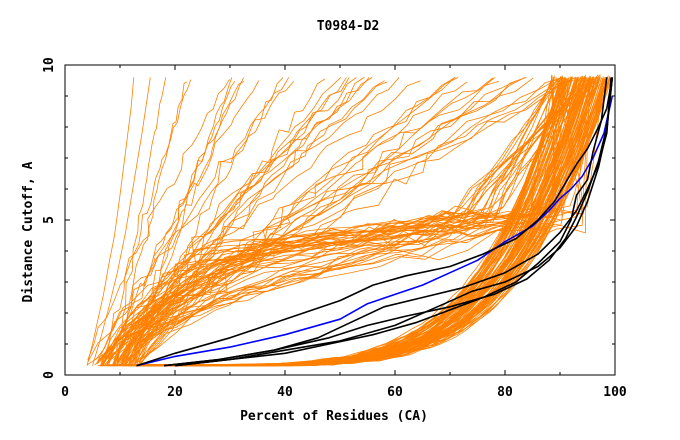  I want to click on x-tick-label: 40, so click(285, 392).